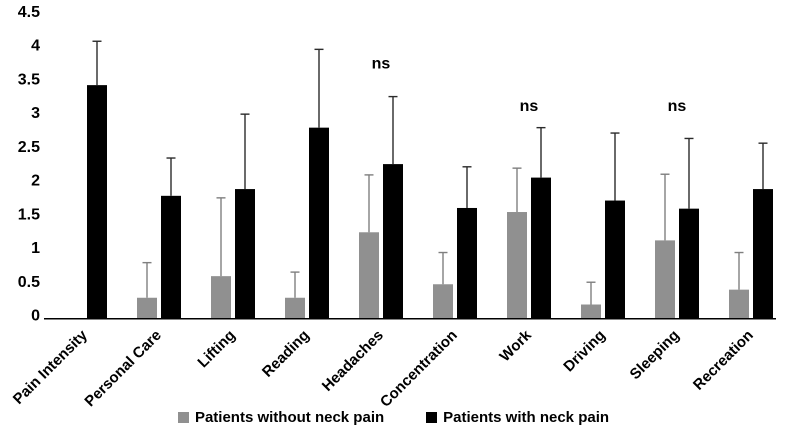 This screenshot has height=438, width=787. What do you see at coordinates (526, 417) in the screenshot?
I see `legend-label-with-neck-pain: Patients with neck pain` at bounding box center [526, 417].